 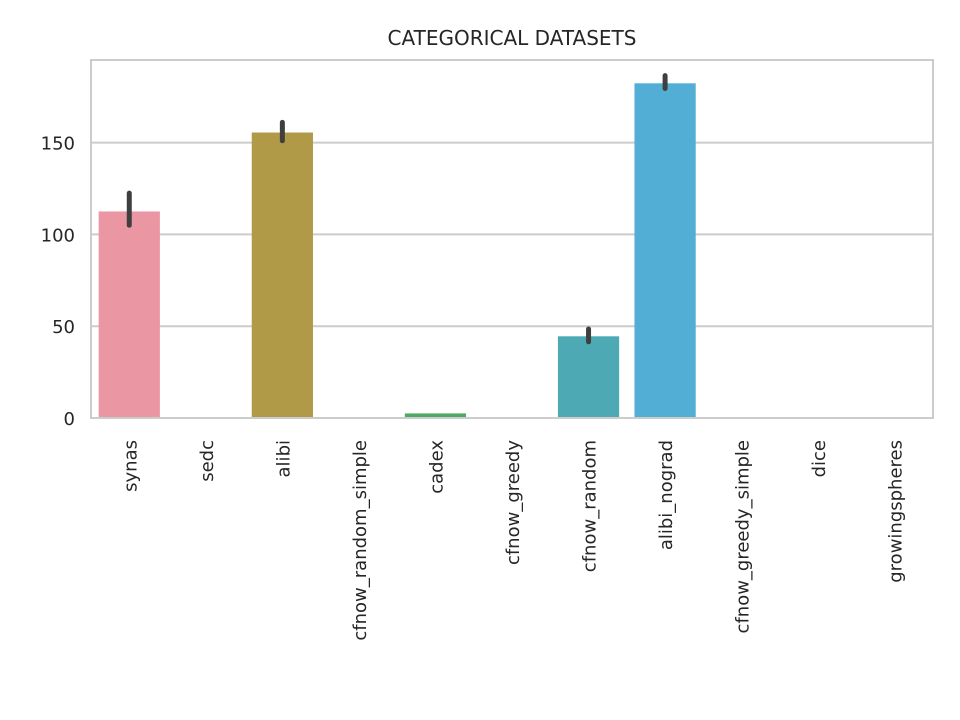 I want to click on x-tick-label-alibi: alibi, so click(x=283, y=458).